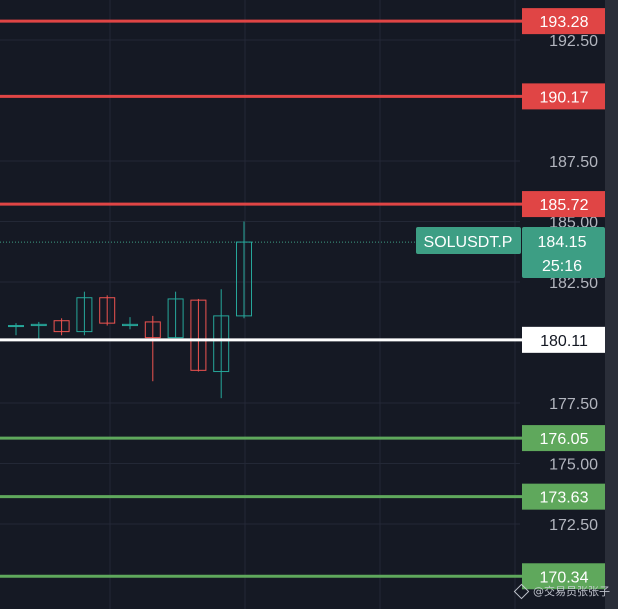 This screenshot has width=618, height=609. Describe the element at coordinates (573, 525) in the screenshot. I see `y-tick-label: 172.50` at that location.